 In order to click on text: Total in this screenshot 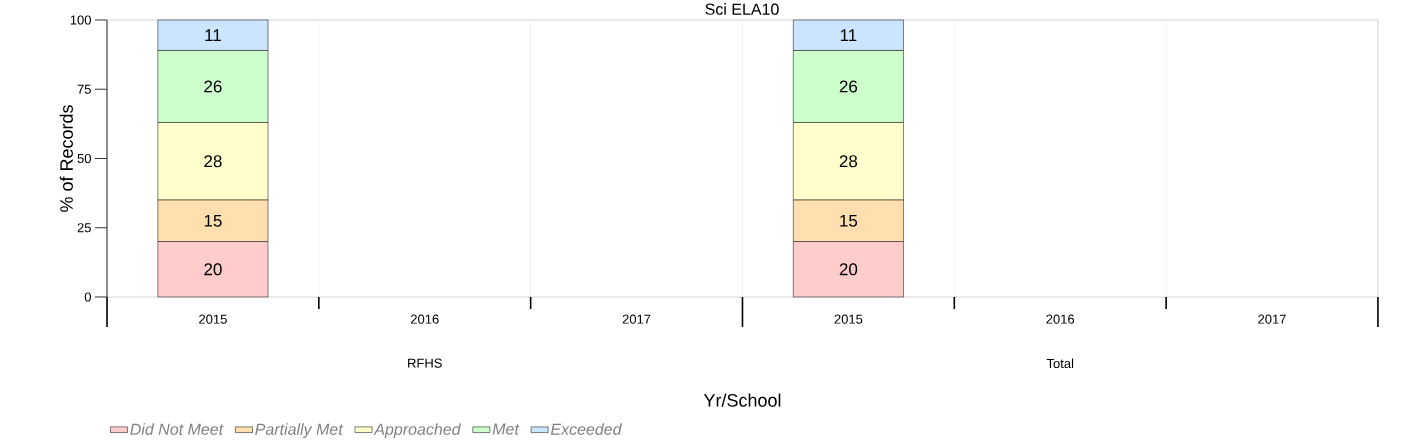, I will do `click(1060, 363)`.